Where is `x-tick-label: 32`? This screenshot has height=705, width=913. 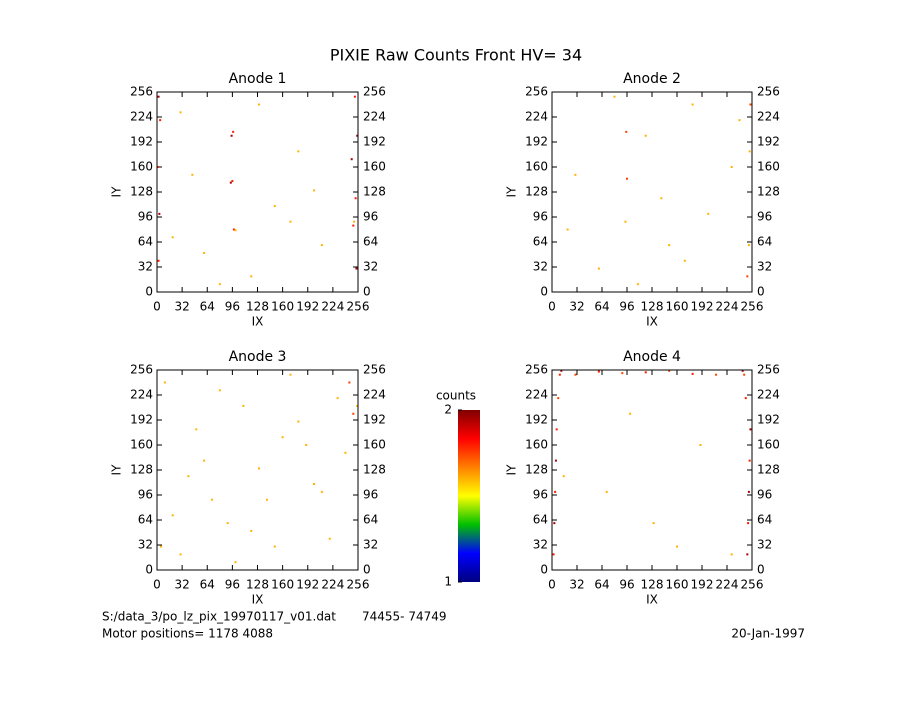
x-tick-label: 32 is located at coordinates (576, 307).